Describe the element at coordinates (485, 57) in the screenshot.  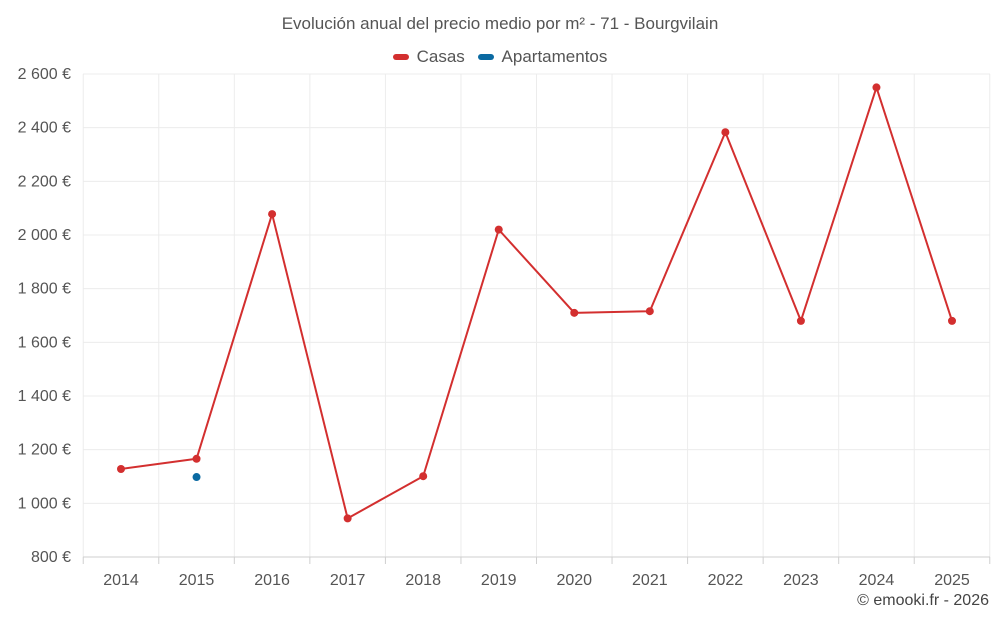
I see `legend-swatch-apartamentos` at that location.